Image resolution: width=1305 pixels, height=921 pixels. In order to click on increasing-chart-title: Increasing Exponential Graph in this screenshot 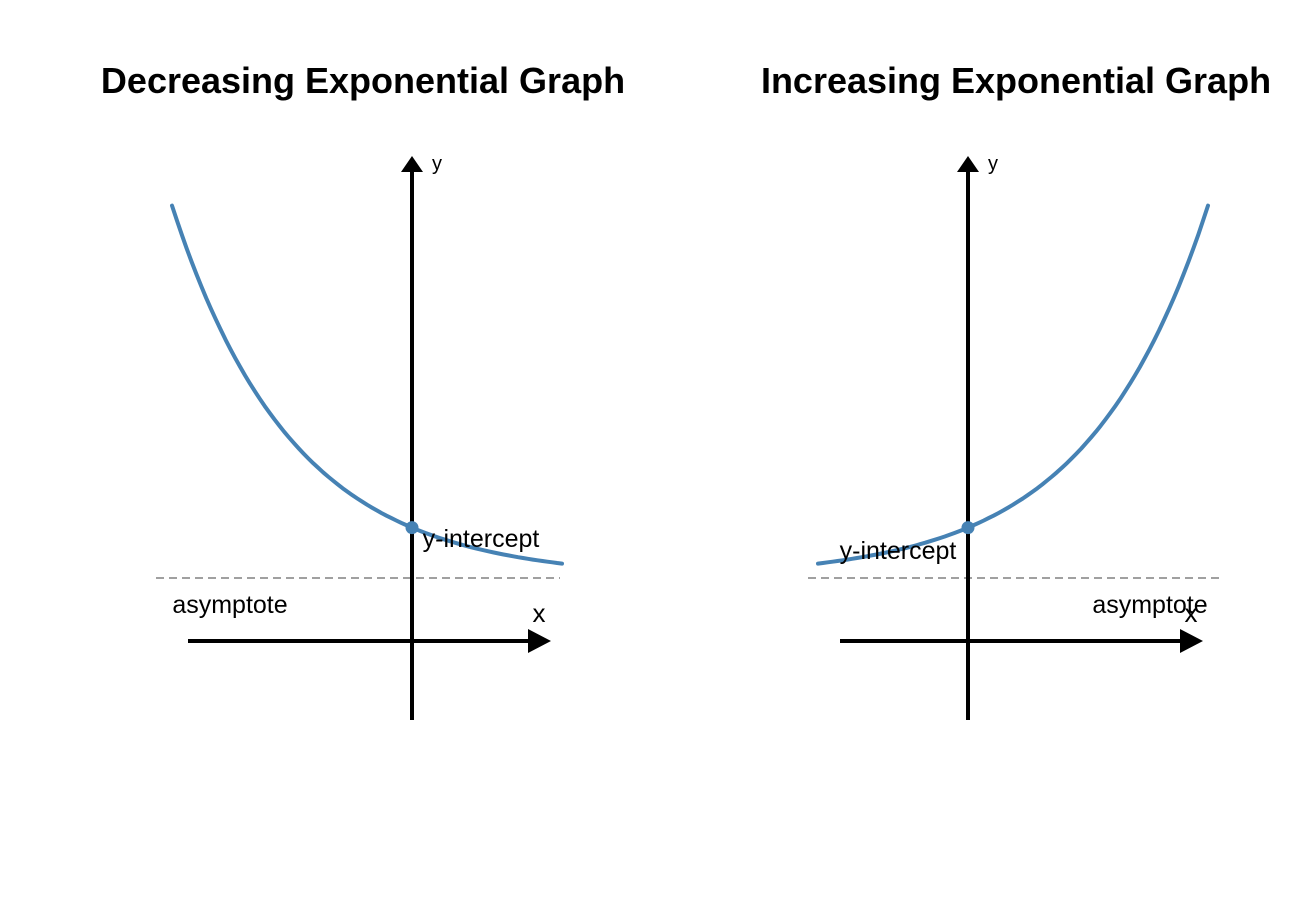, I will do `click(1016, 80)`.